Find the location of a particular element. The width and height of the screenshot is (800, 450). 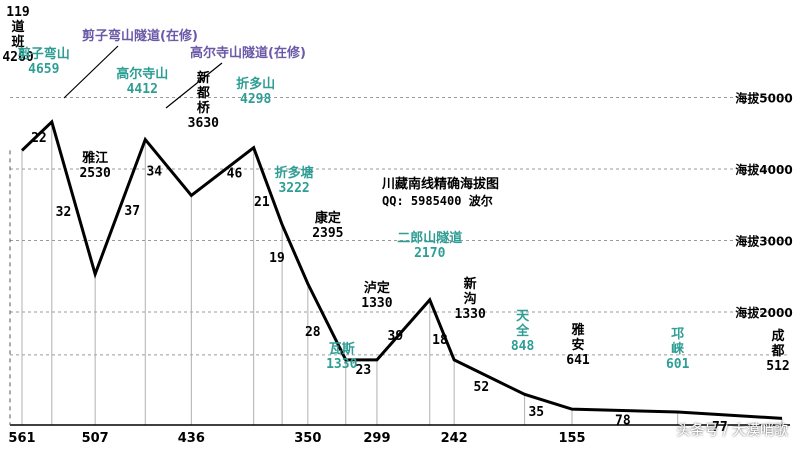

x-tick-label: 561 is located at coordinates (21, 438).